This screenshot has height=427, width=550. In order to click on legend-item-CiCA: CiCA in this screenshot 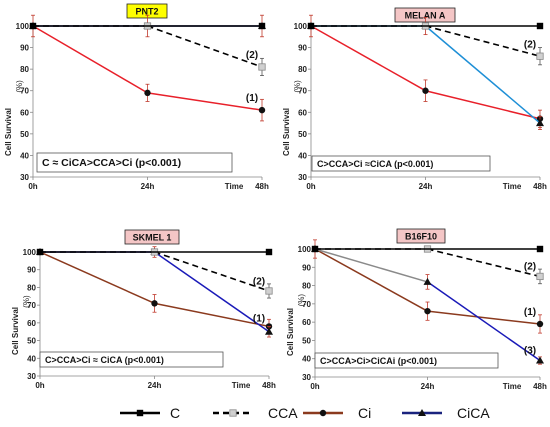, I will do `click(446, 413)`.